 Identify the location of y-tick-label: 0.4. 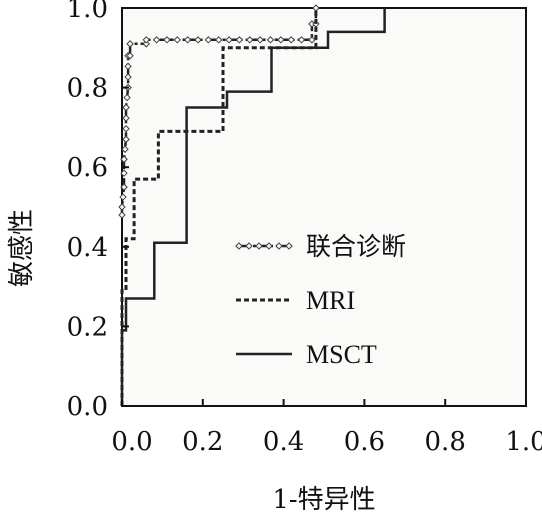
(87, 248).